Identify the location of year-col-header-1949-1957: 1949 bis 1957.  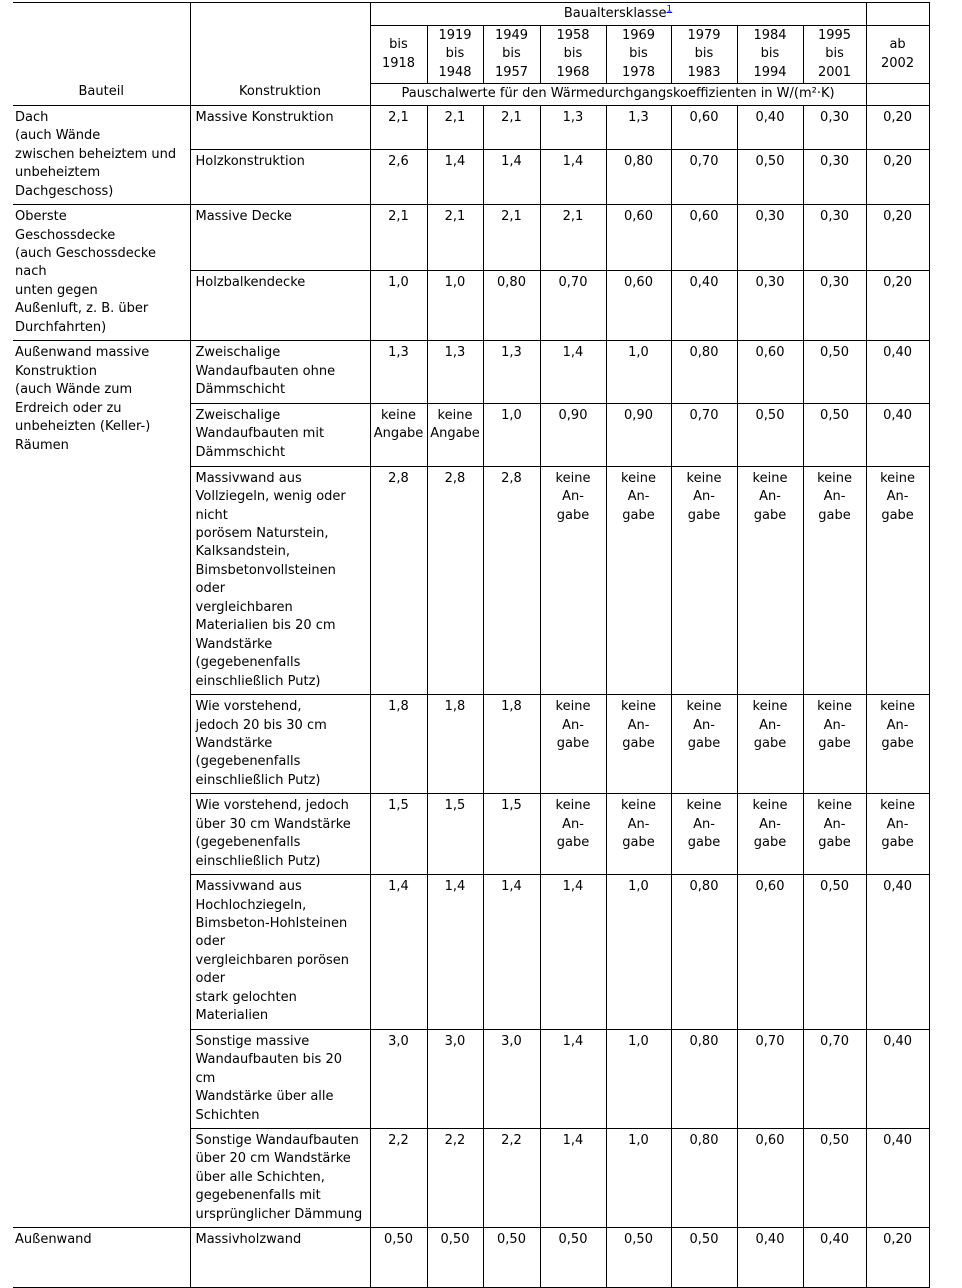
(511, 54).